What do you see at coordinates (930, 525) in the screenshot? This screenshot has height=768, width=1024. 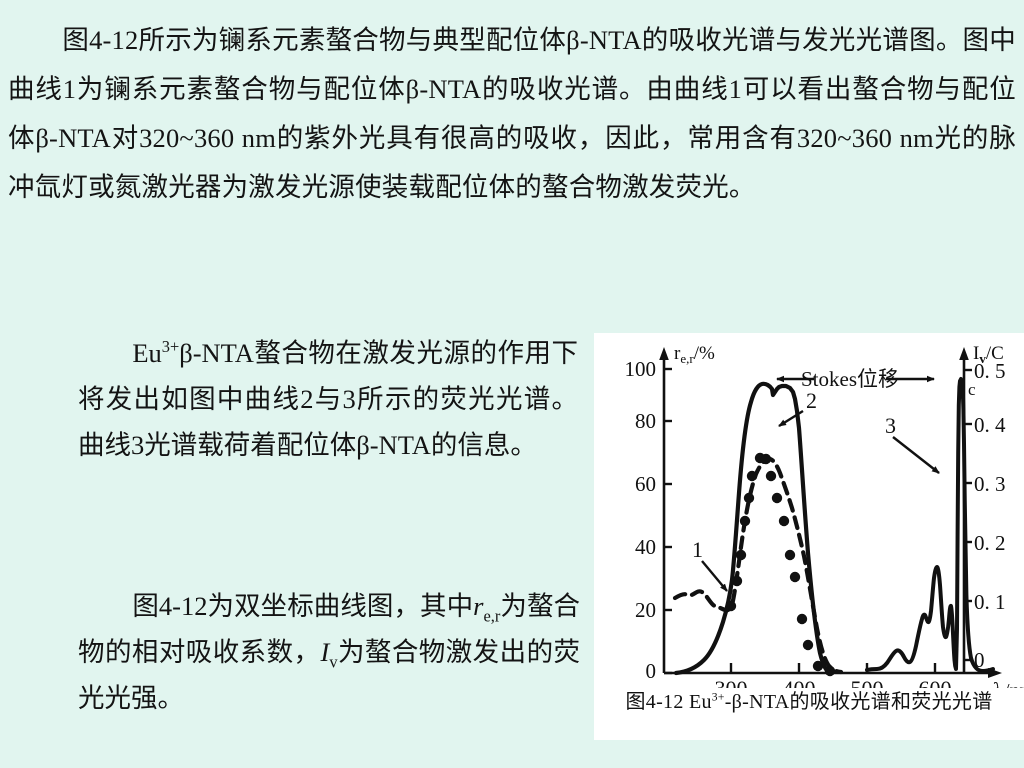 I see `curve-3-emission` at bounding box center [930, 525].